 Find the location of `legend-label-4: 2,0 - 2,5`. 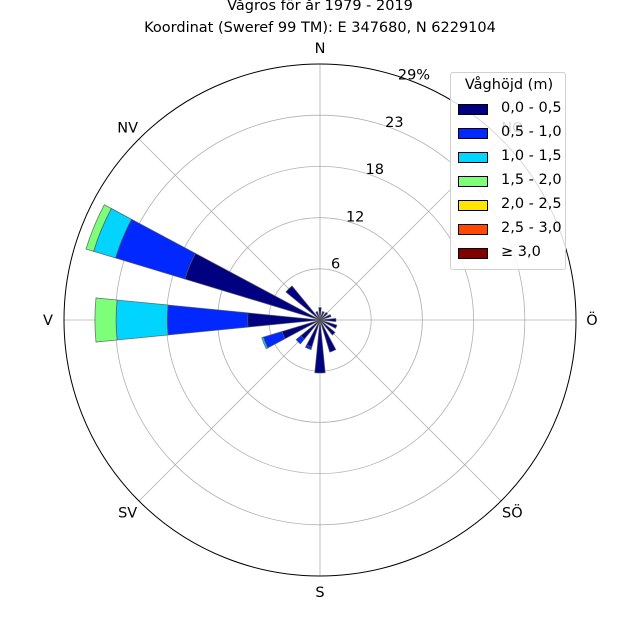

legend-label-4: 2,0 - 2,5 is located at coordinates (531, 204).